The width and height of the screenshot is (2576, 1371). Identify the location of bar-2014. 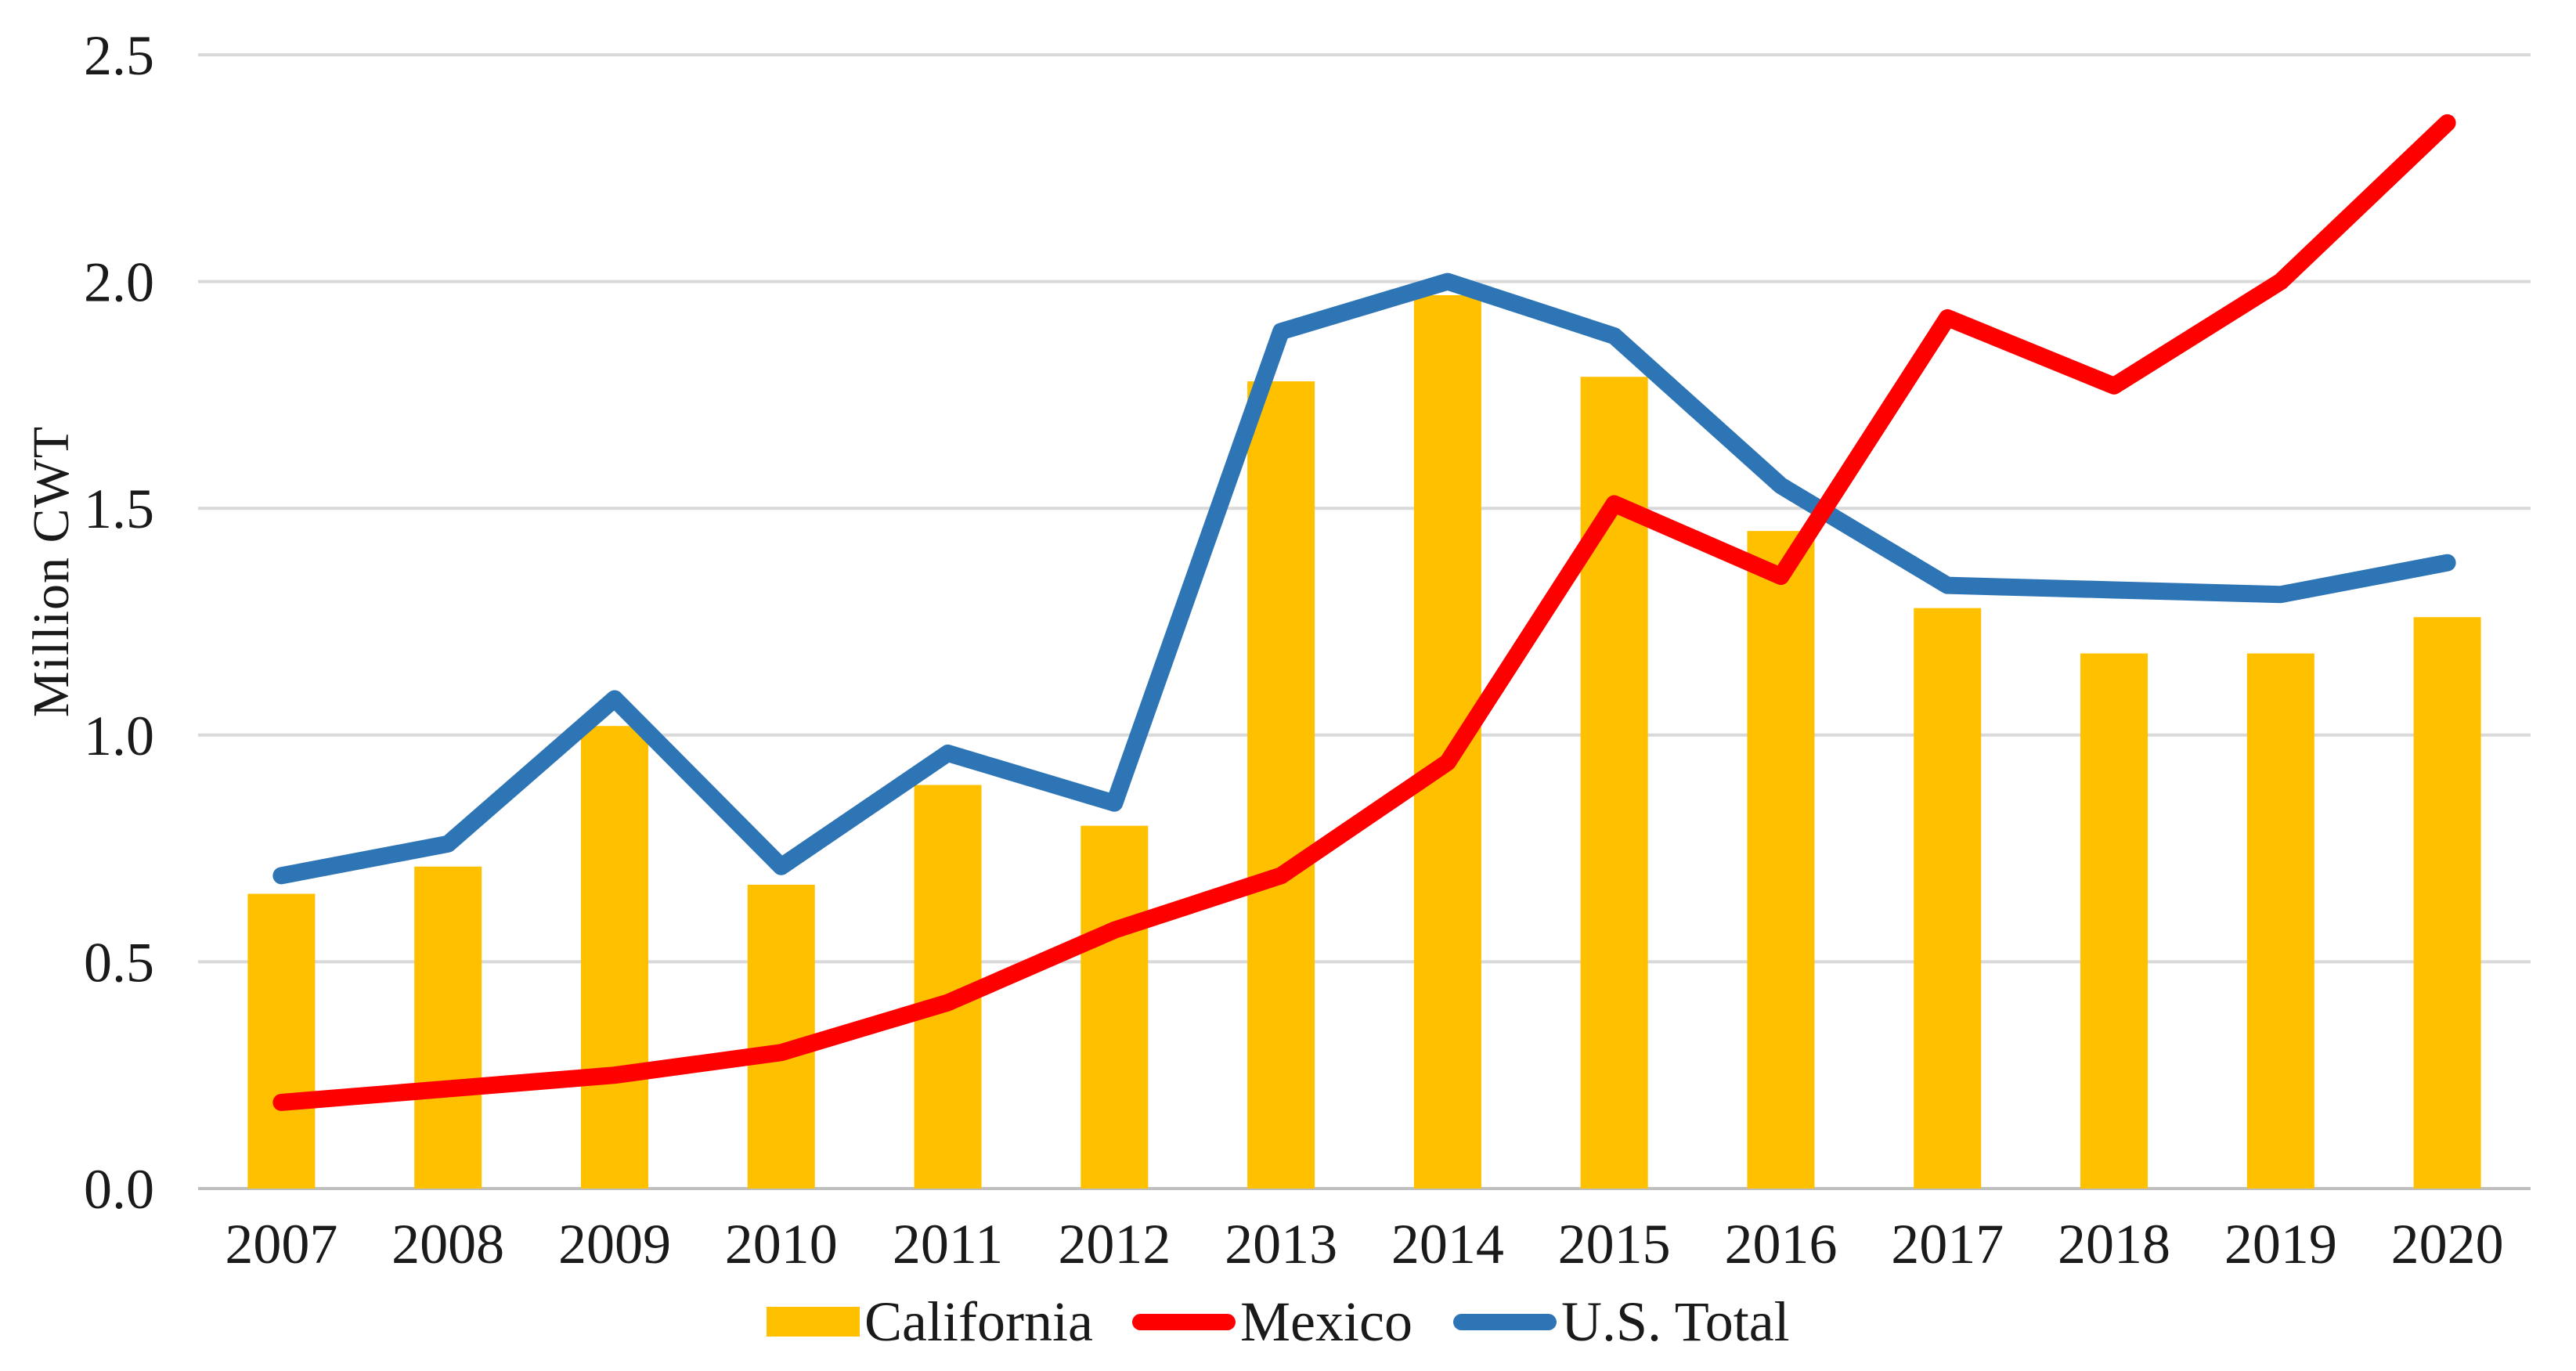
(1447, 741).